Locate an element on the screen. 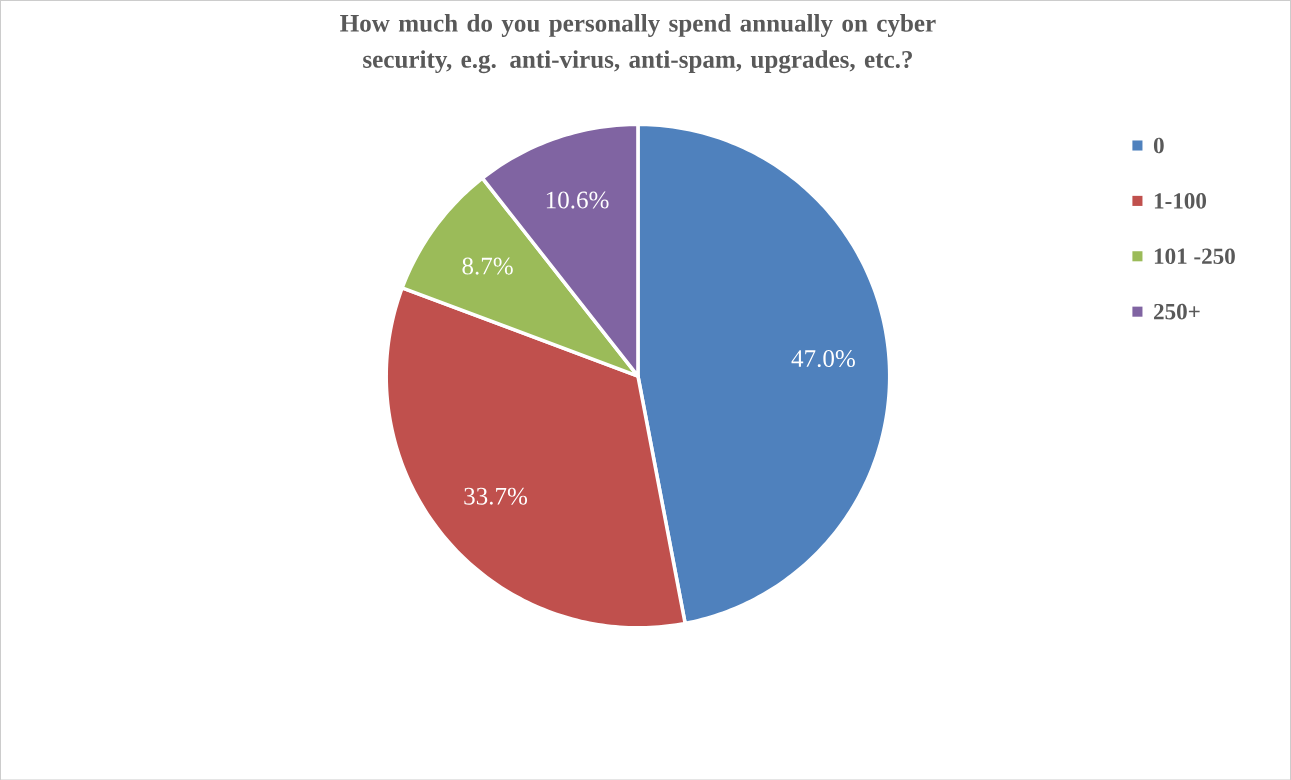  legend-label: 1-100 is located at coordinates (1180, 200).